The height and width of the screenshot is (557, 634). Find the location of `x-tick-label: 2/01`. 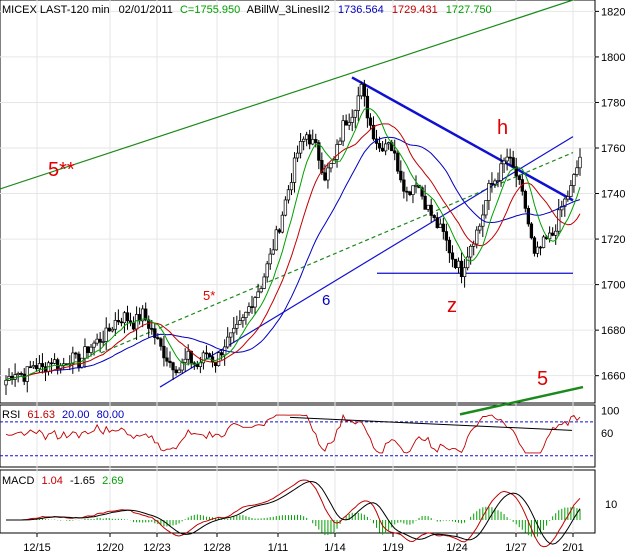

x-tick-label: 2/01 is located at coordinates (572, 548).